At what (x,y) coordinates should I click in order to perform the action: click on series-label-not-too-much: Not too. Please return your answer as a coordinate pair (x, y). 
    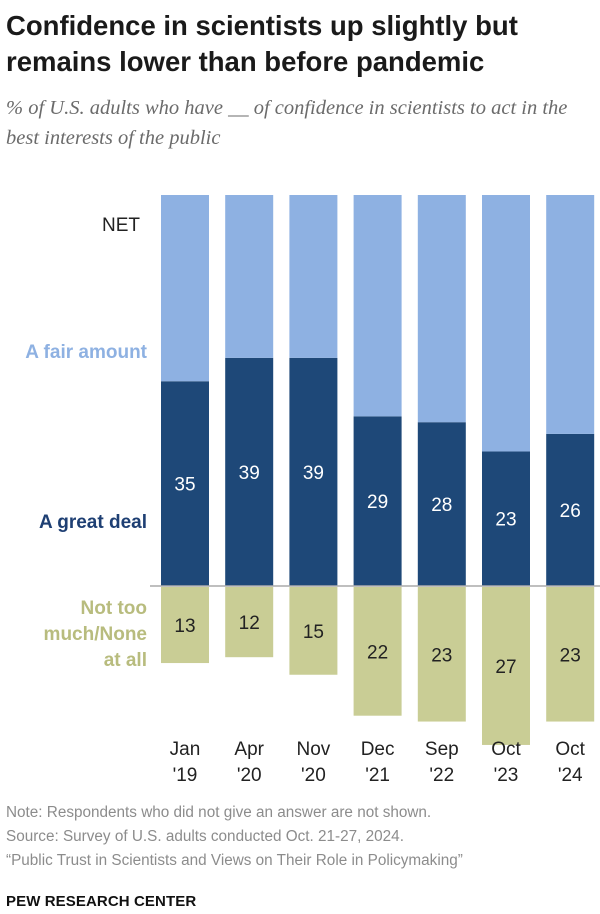
    Looking at the image, I should click on (114, 608).